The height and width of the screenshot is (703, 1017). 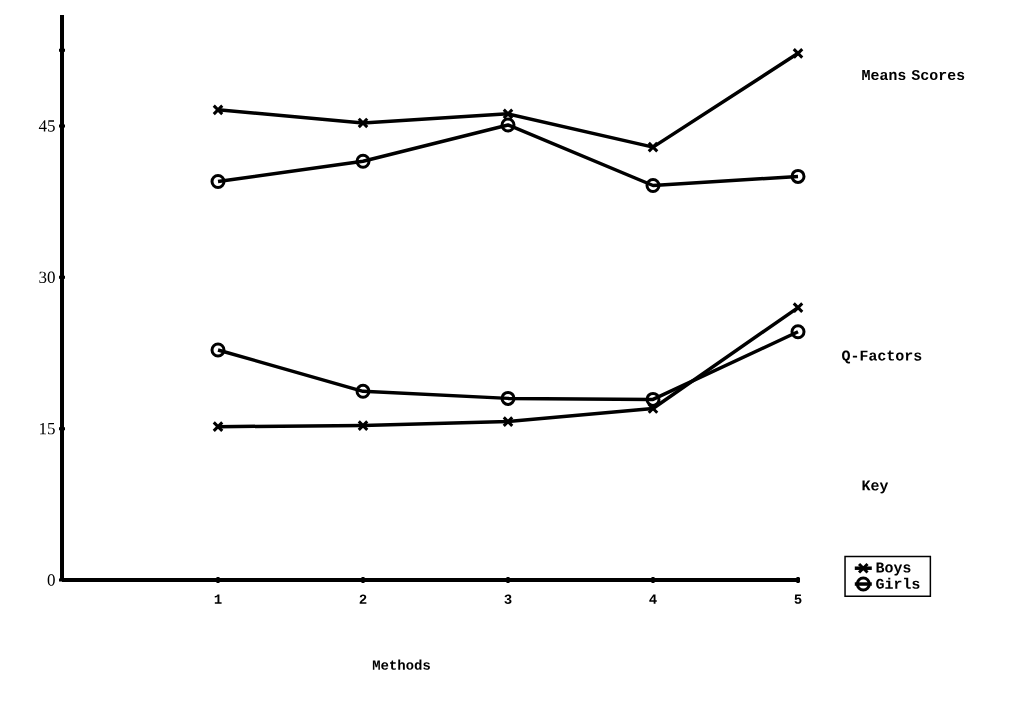 I want to click on text: Q-Factors, so click(x=882, y=357).